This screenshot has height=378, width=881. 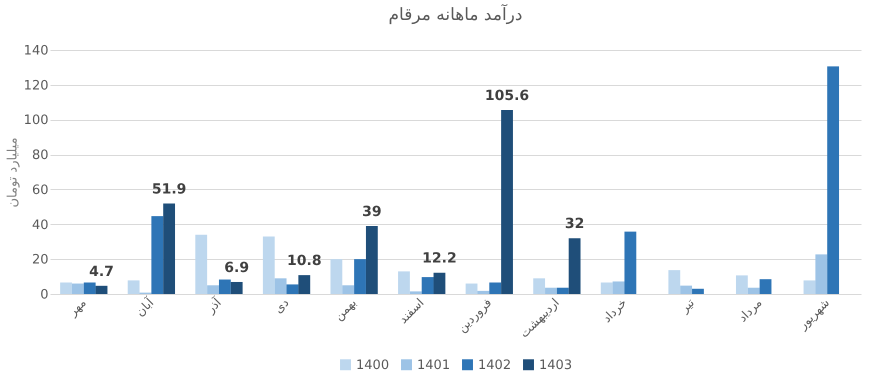 What do you see at coordinates (237, 268) in the screenshot?
I see `data-label: 6.9` at bounding box center [237, 268].